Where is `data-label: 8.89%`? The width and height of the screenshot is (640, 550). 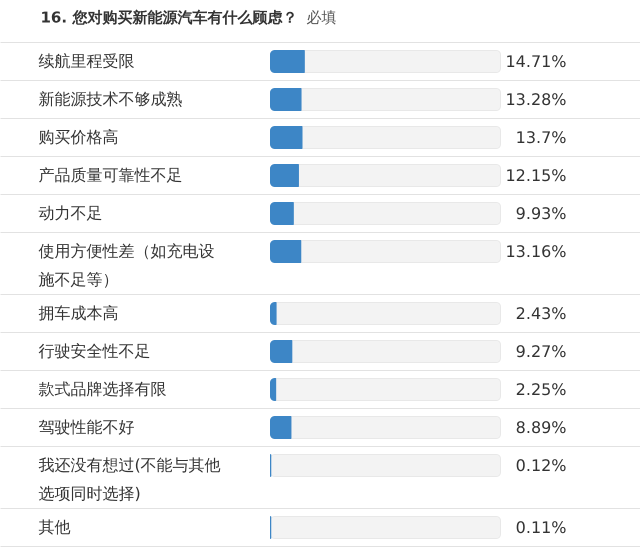 data-label: 8.89% is located at coordinates (541, 427).